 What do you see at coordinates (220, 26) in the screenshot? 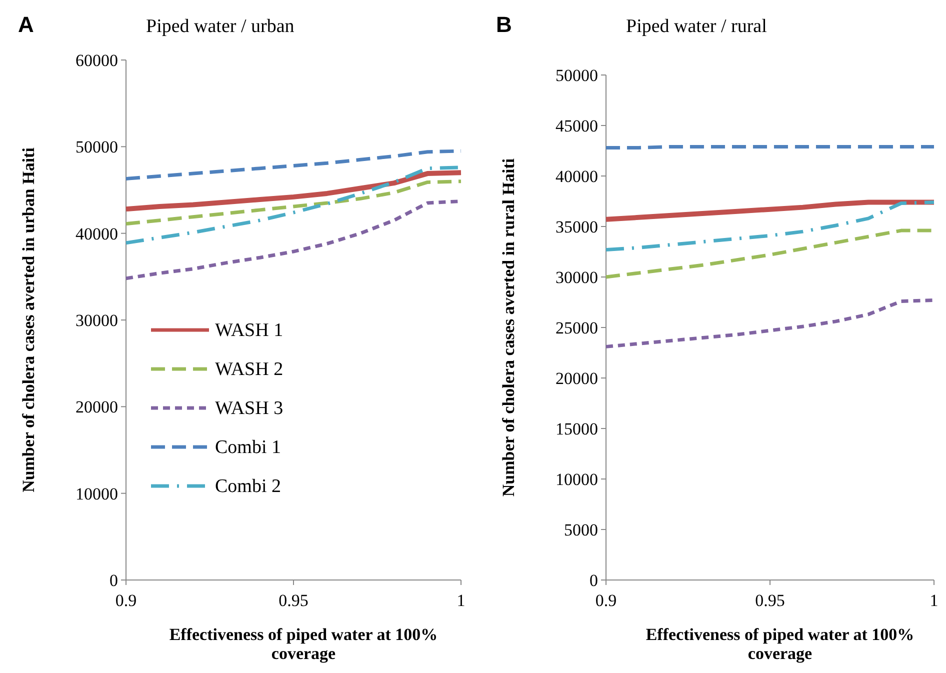
I see `chart-title: Piped water / urban` at bounding box center [220, 26].